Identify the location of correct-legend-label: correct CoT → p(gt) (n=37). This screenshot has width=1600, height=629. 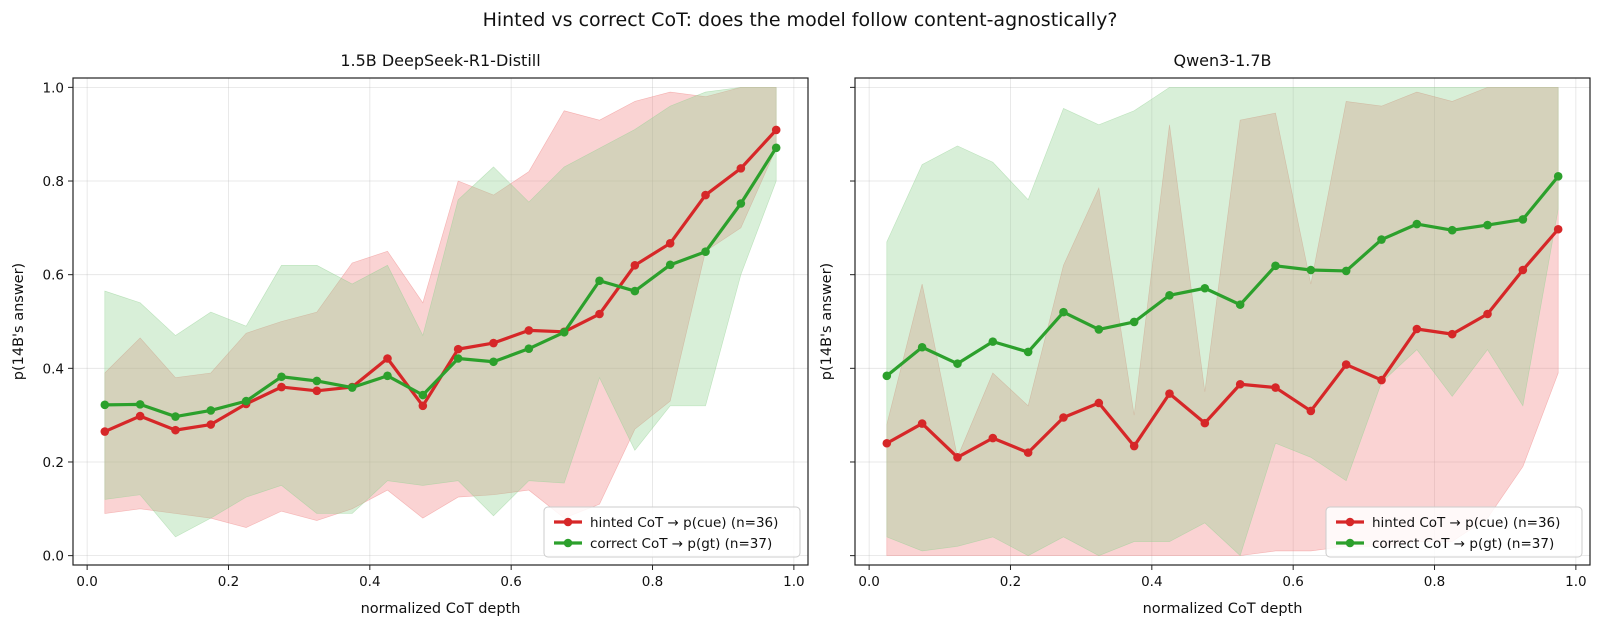
(681, 544).